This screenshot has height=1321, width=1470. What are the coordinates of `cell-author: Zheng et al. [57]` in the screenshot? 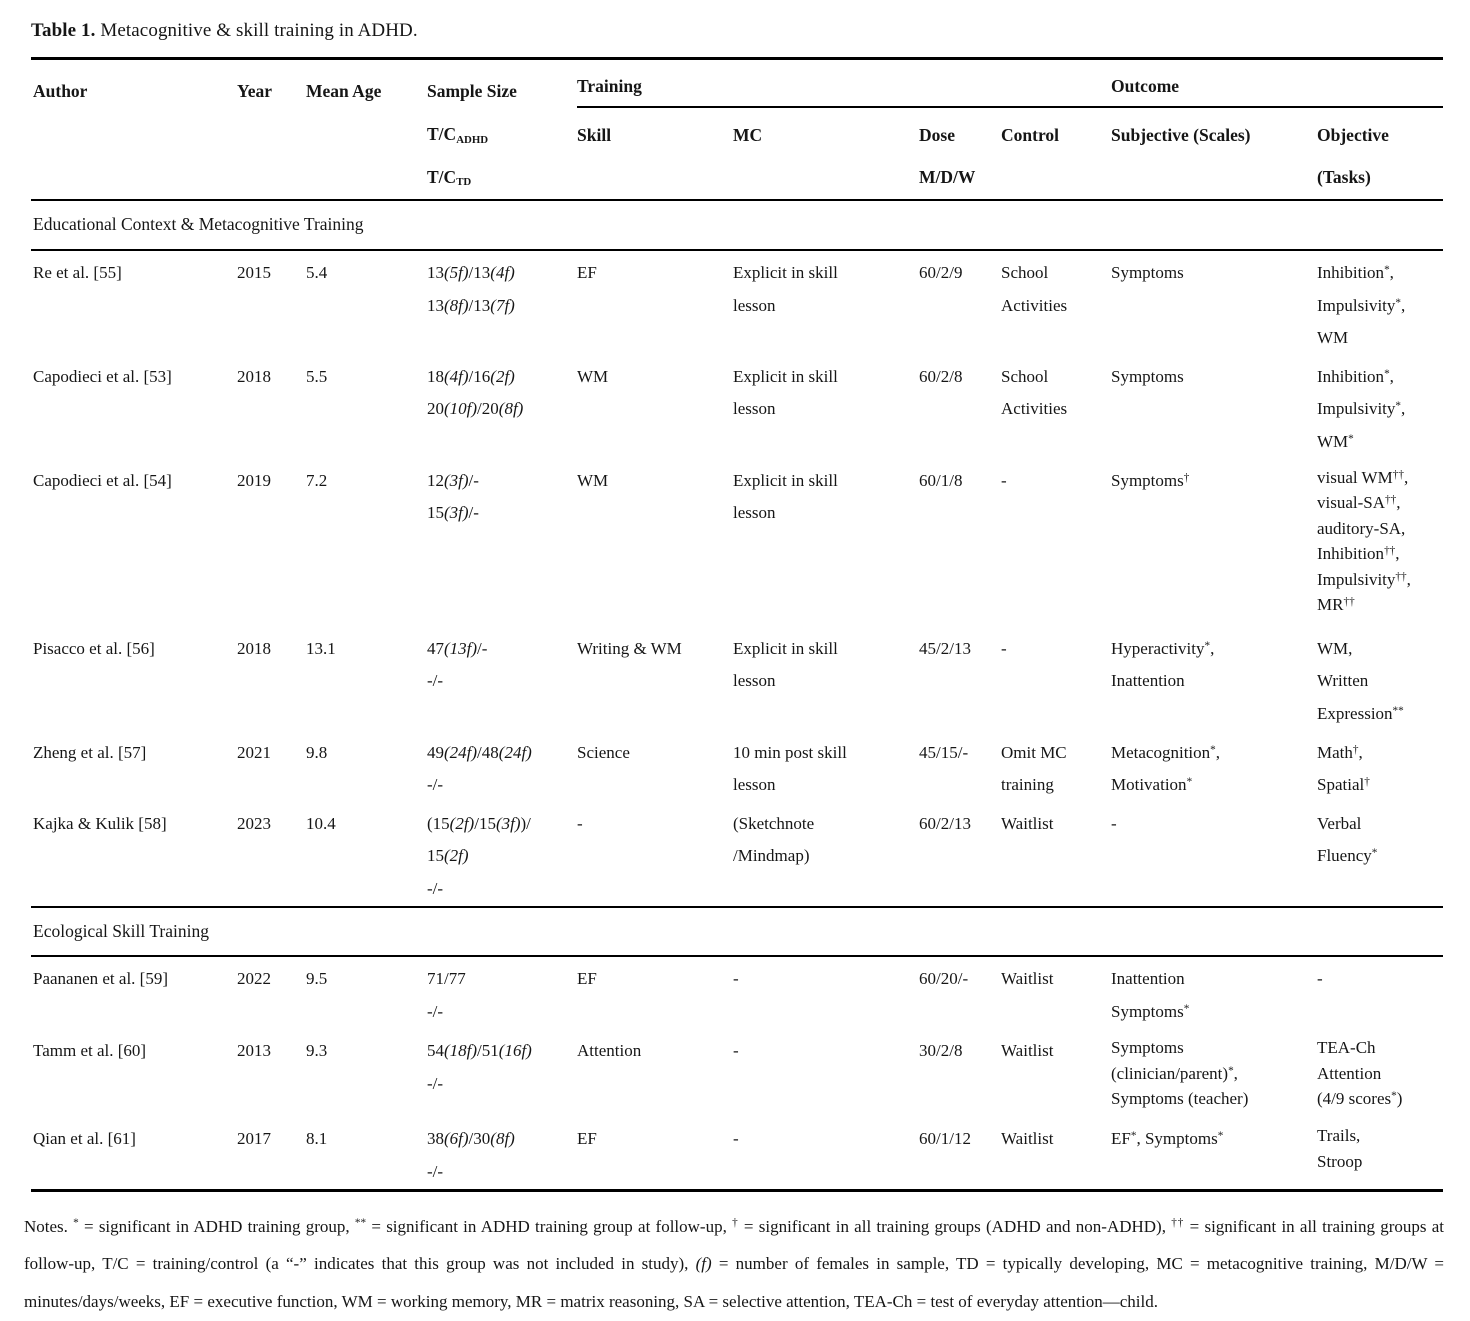 It's located at (90, 752).